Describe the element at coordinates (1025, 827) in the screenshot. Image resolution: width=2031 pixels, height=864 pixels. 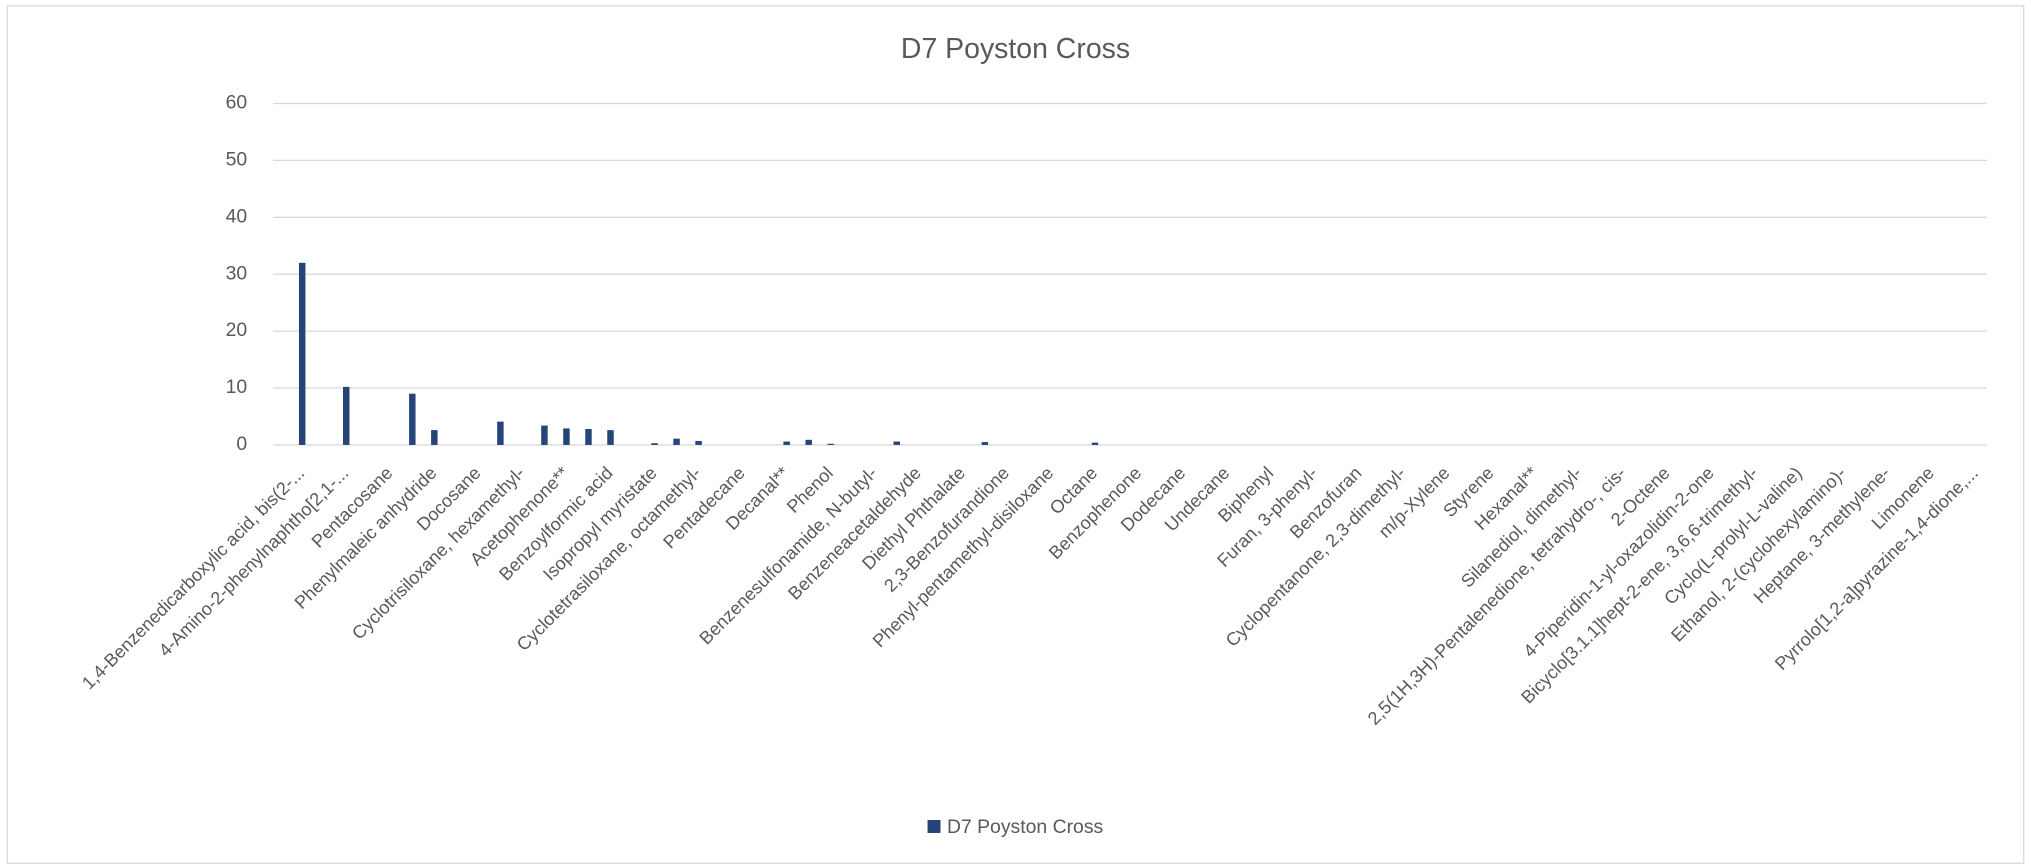
I see `legend-label: D7 Poyston Cross` at that location.